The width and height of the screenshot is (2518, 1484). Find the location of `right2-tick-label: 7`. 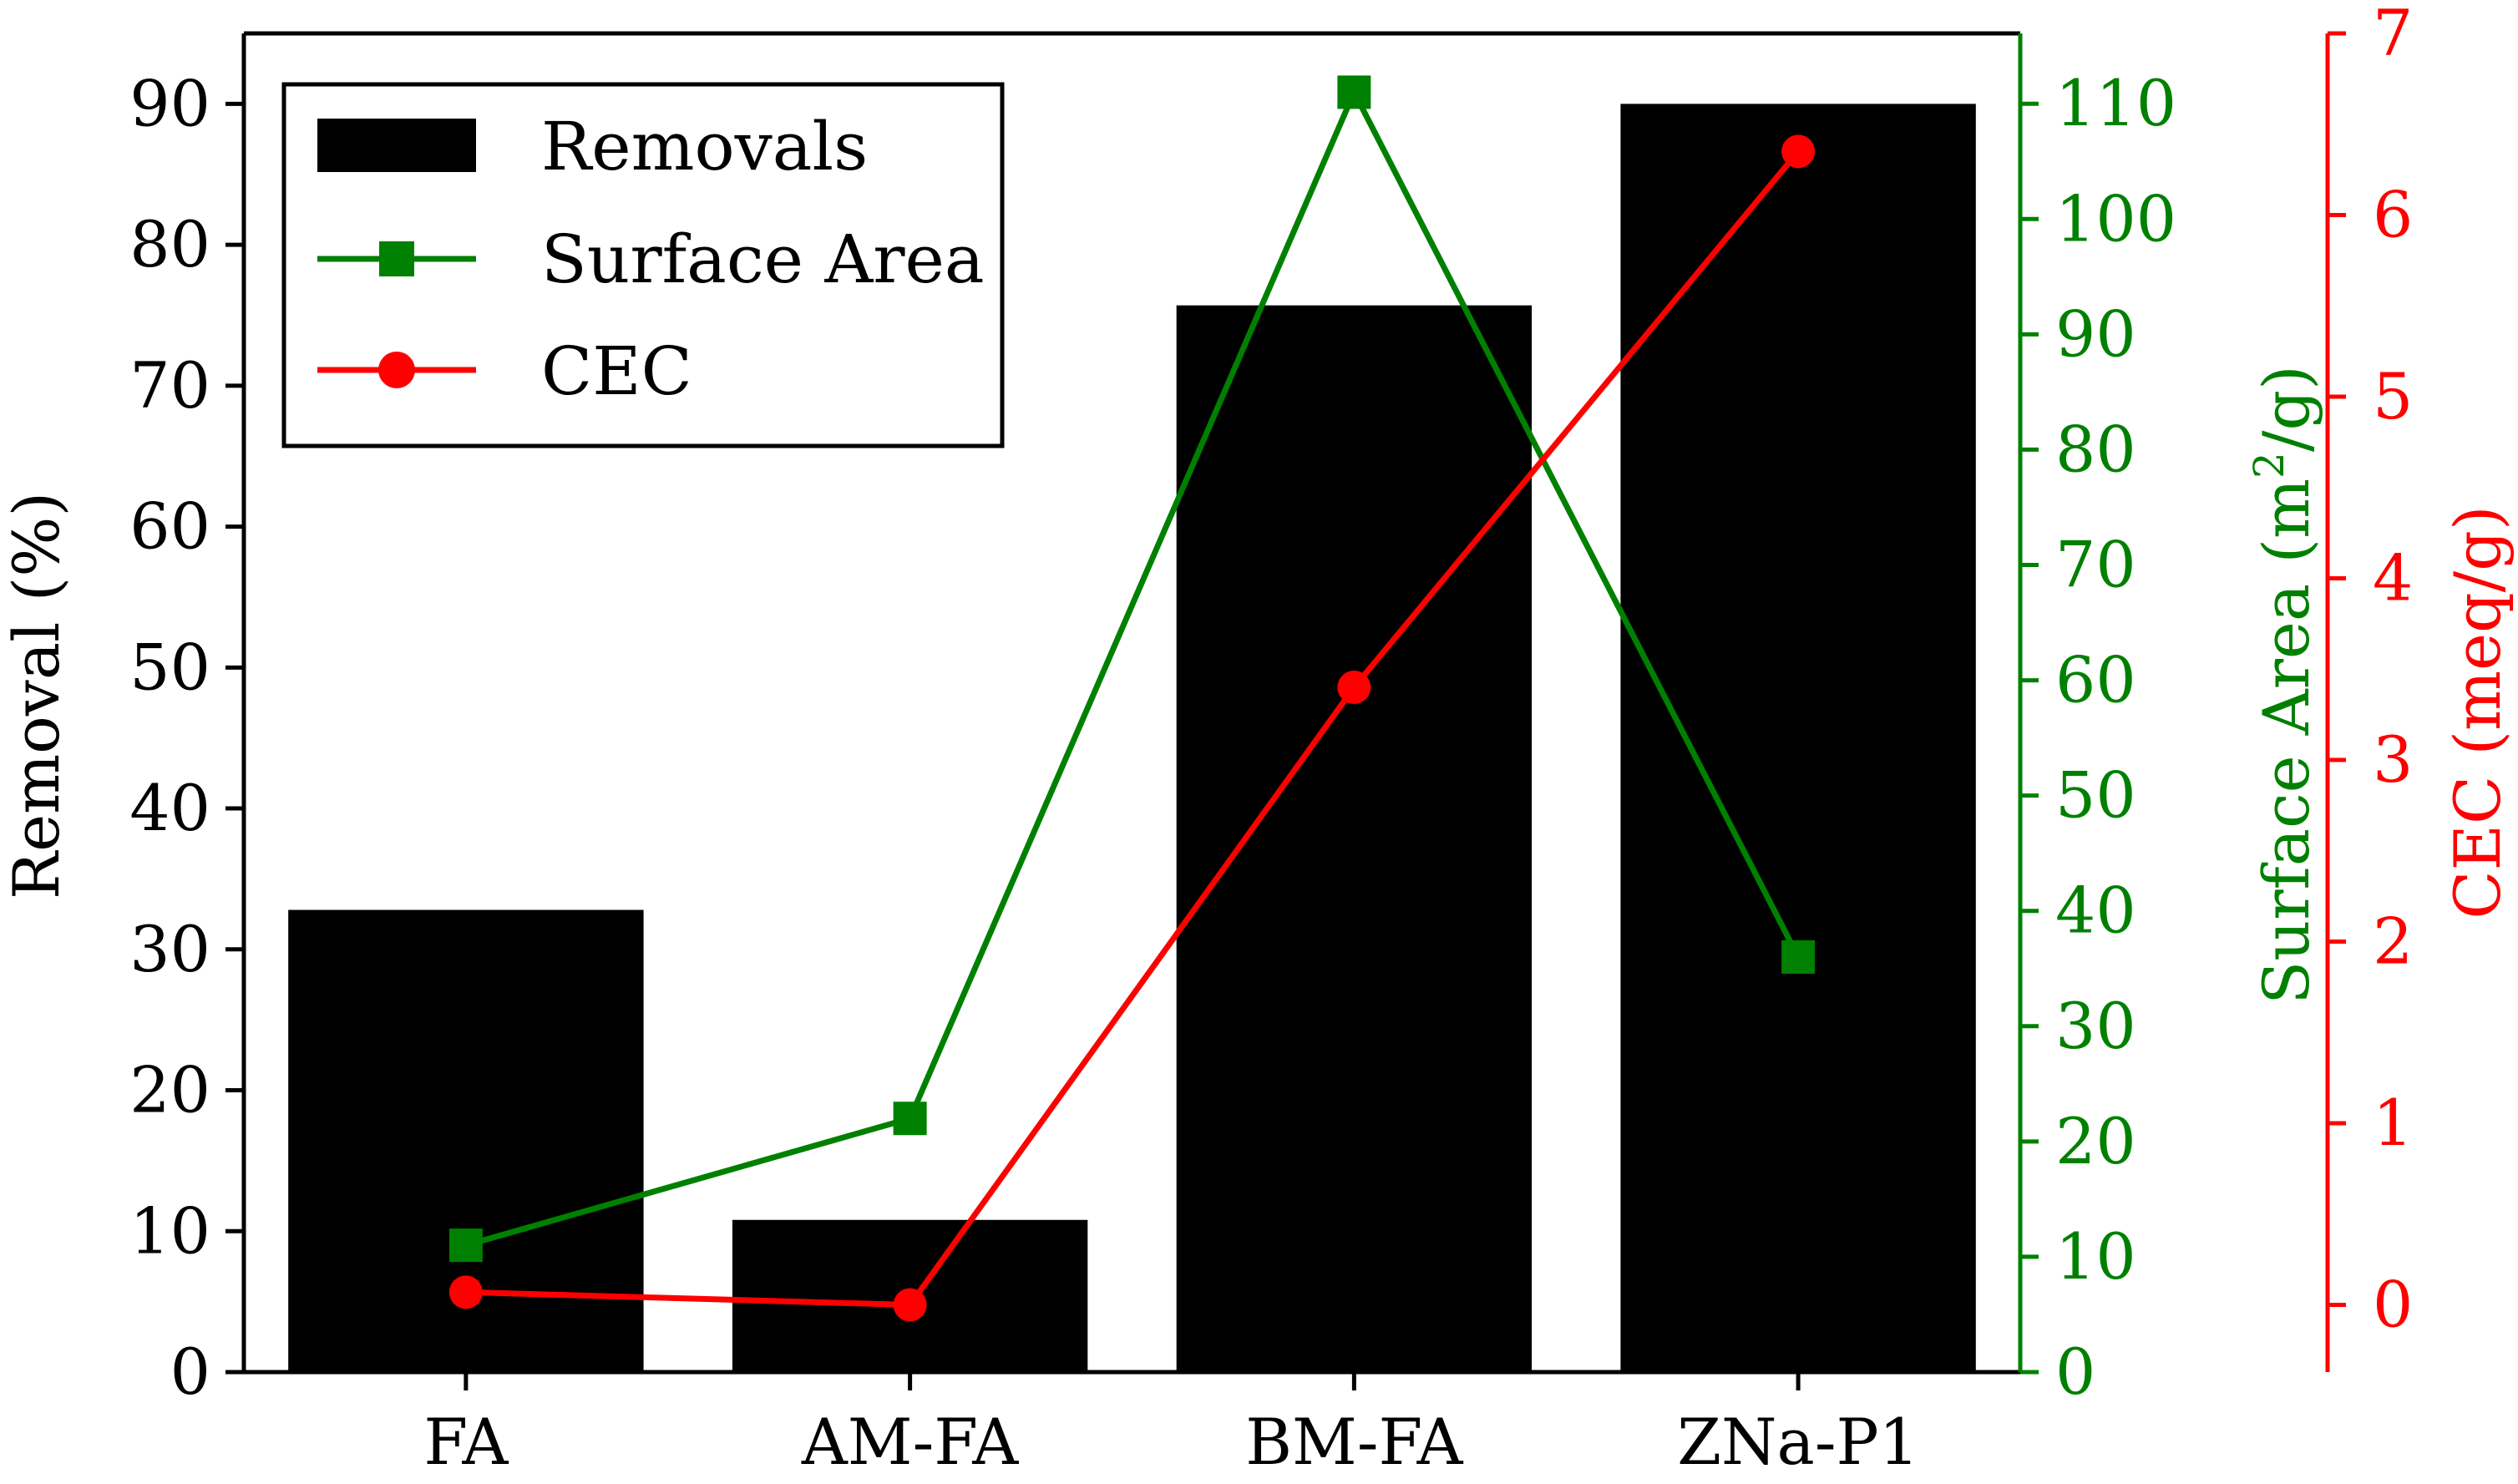

right2-tick-label: 7 is located at coordinates (2393, 35).